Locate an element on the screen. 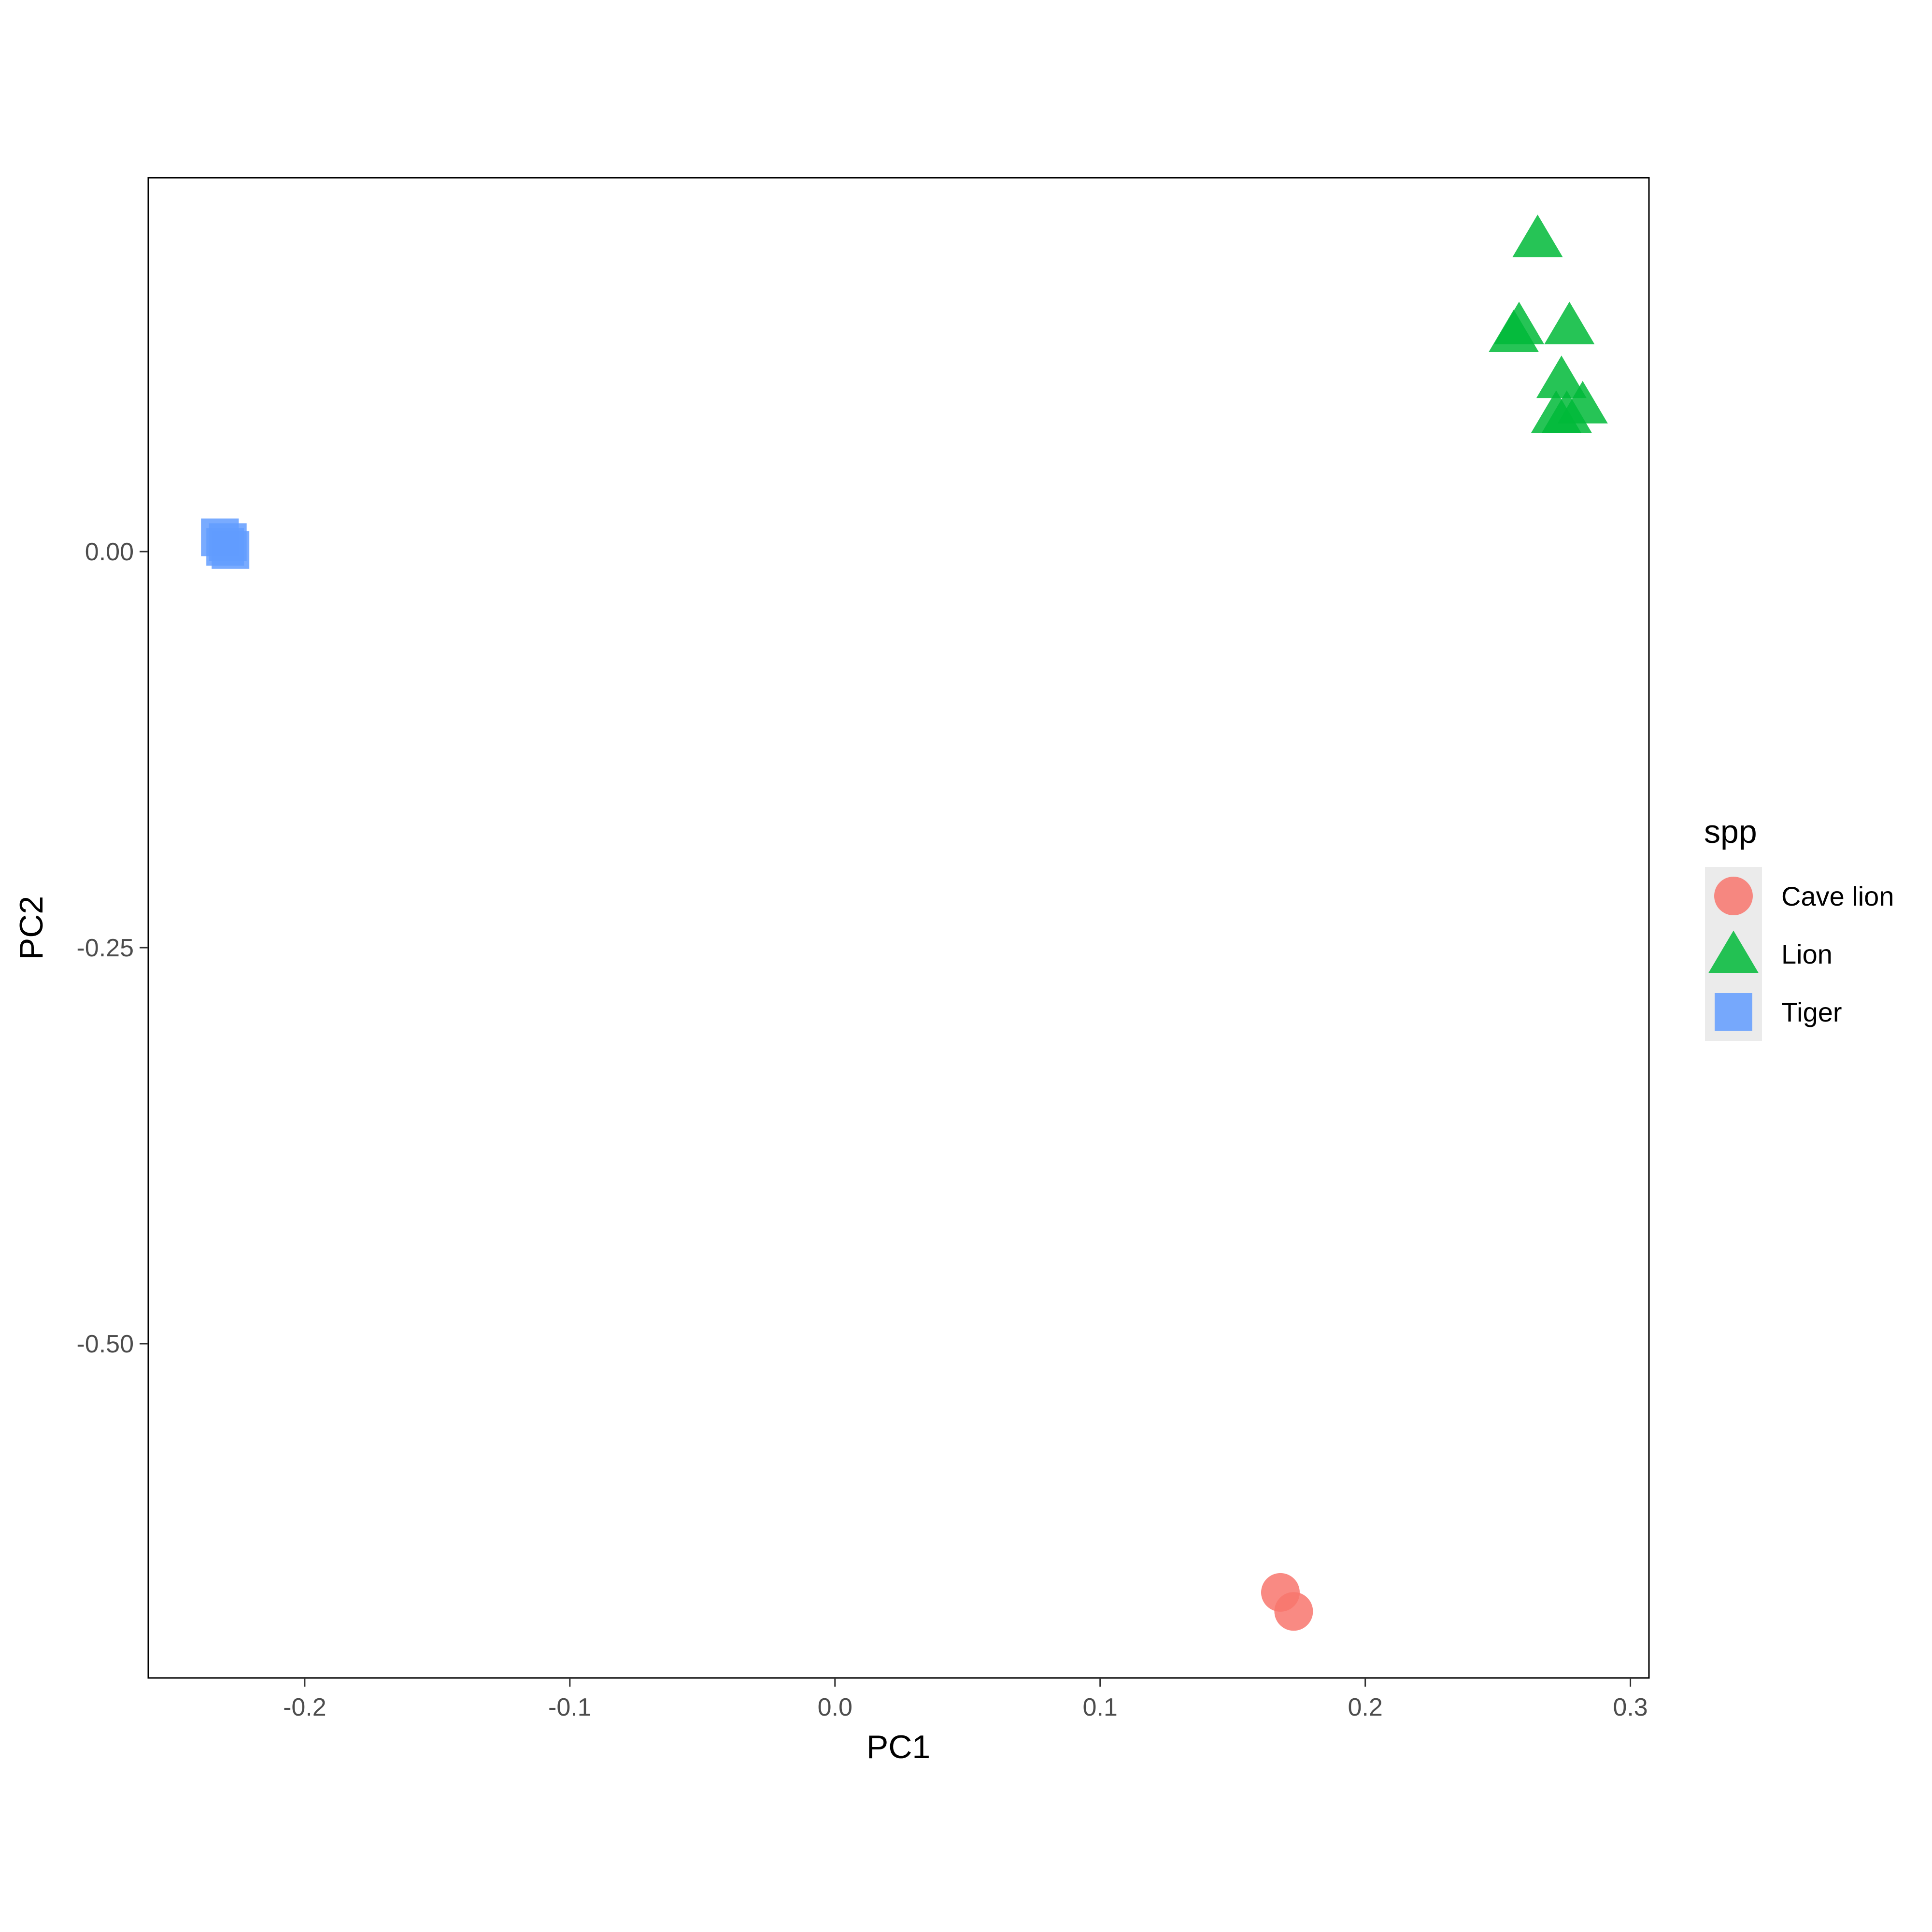 The image size is (1932, 1932). y-tick-label: -0.50 is located at coordinates (105, 1344).